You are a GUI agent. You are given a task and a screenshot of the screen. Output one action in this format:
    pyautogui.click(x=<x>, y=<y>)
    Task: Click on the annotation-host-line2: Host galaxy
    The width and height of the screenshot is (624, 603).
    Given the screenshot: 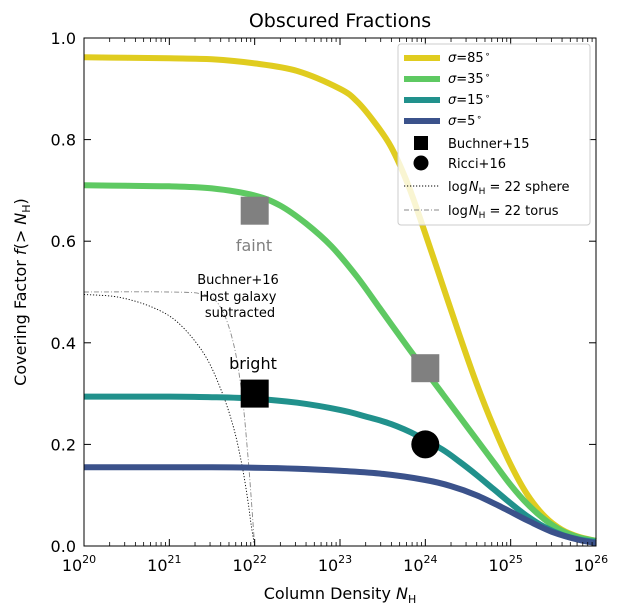 What is the action you would take?
    pyautogui.click(x=238, y=297)
    